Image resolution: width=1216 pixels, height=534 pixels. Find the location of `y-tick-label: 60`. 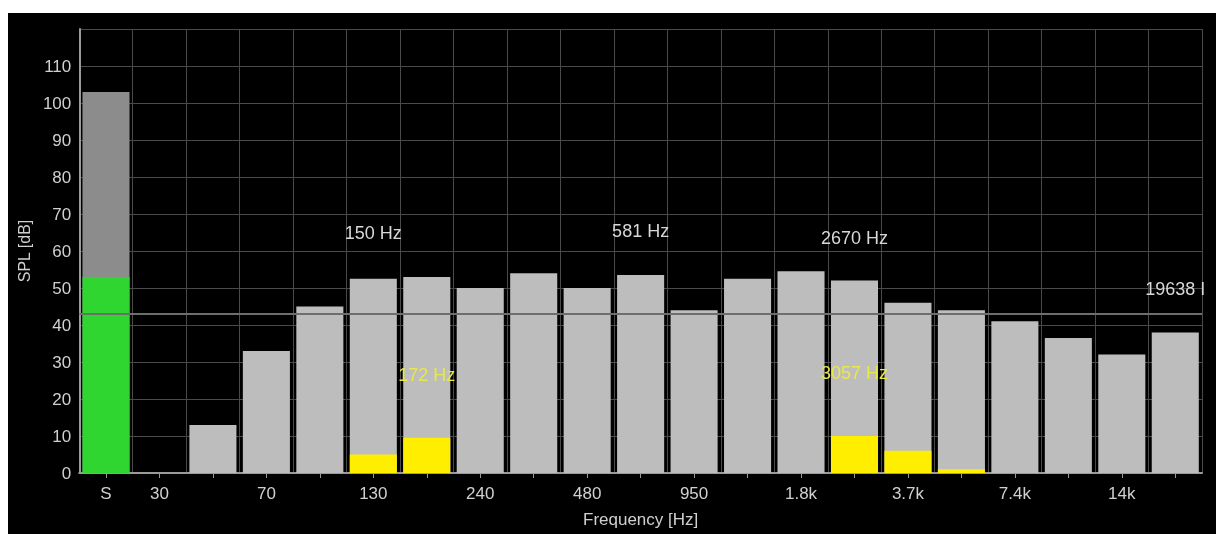

y-tick-label: 60 is located at coordinates (62, 251).